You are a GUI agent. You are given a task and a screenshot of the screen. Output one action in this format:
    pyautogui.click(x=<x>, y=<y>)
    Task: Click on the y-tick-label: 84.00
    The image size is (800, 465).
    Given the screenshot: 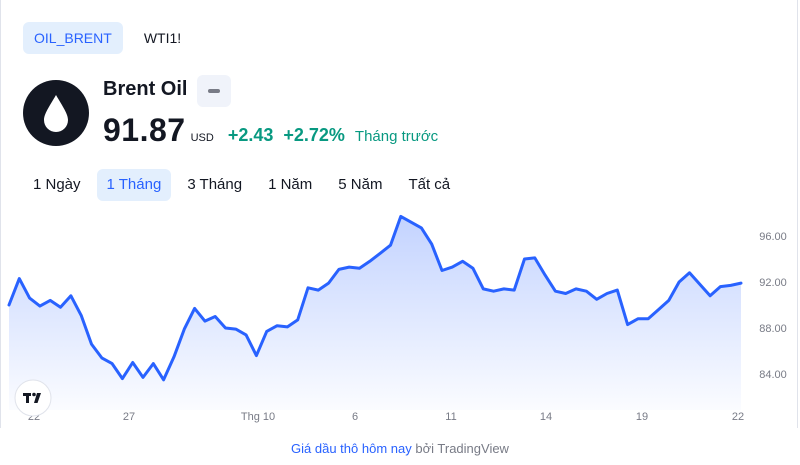 What is the action you would take?
    pyautogui.click(x=773, y=375)
    